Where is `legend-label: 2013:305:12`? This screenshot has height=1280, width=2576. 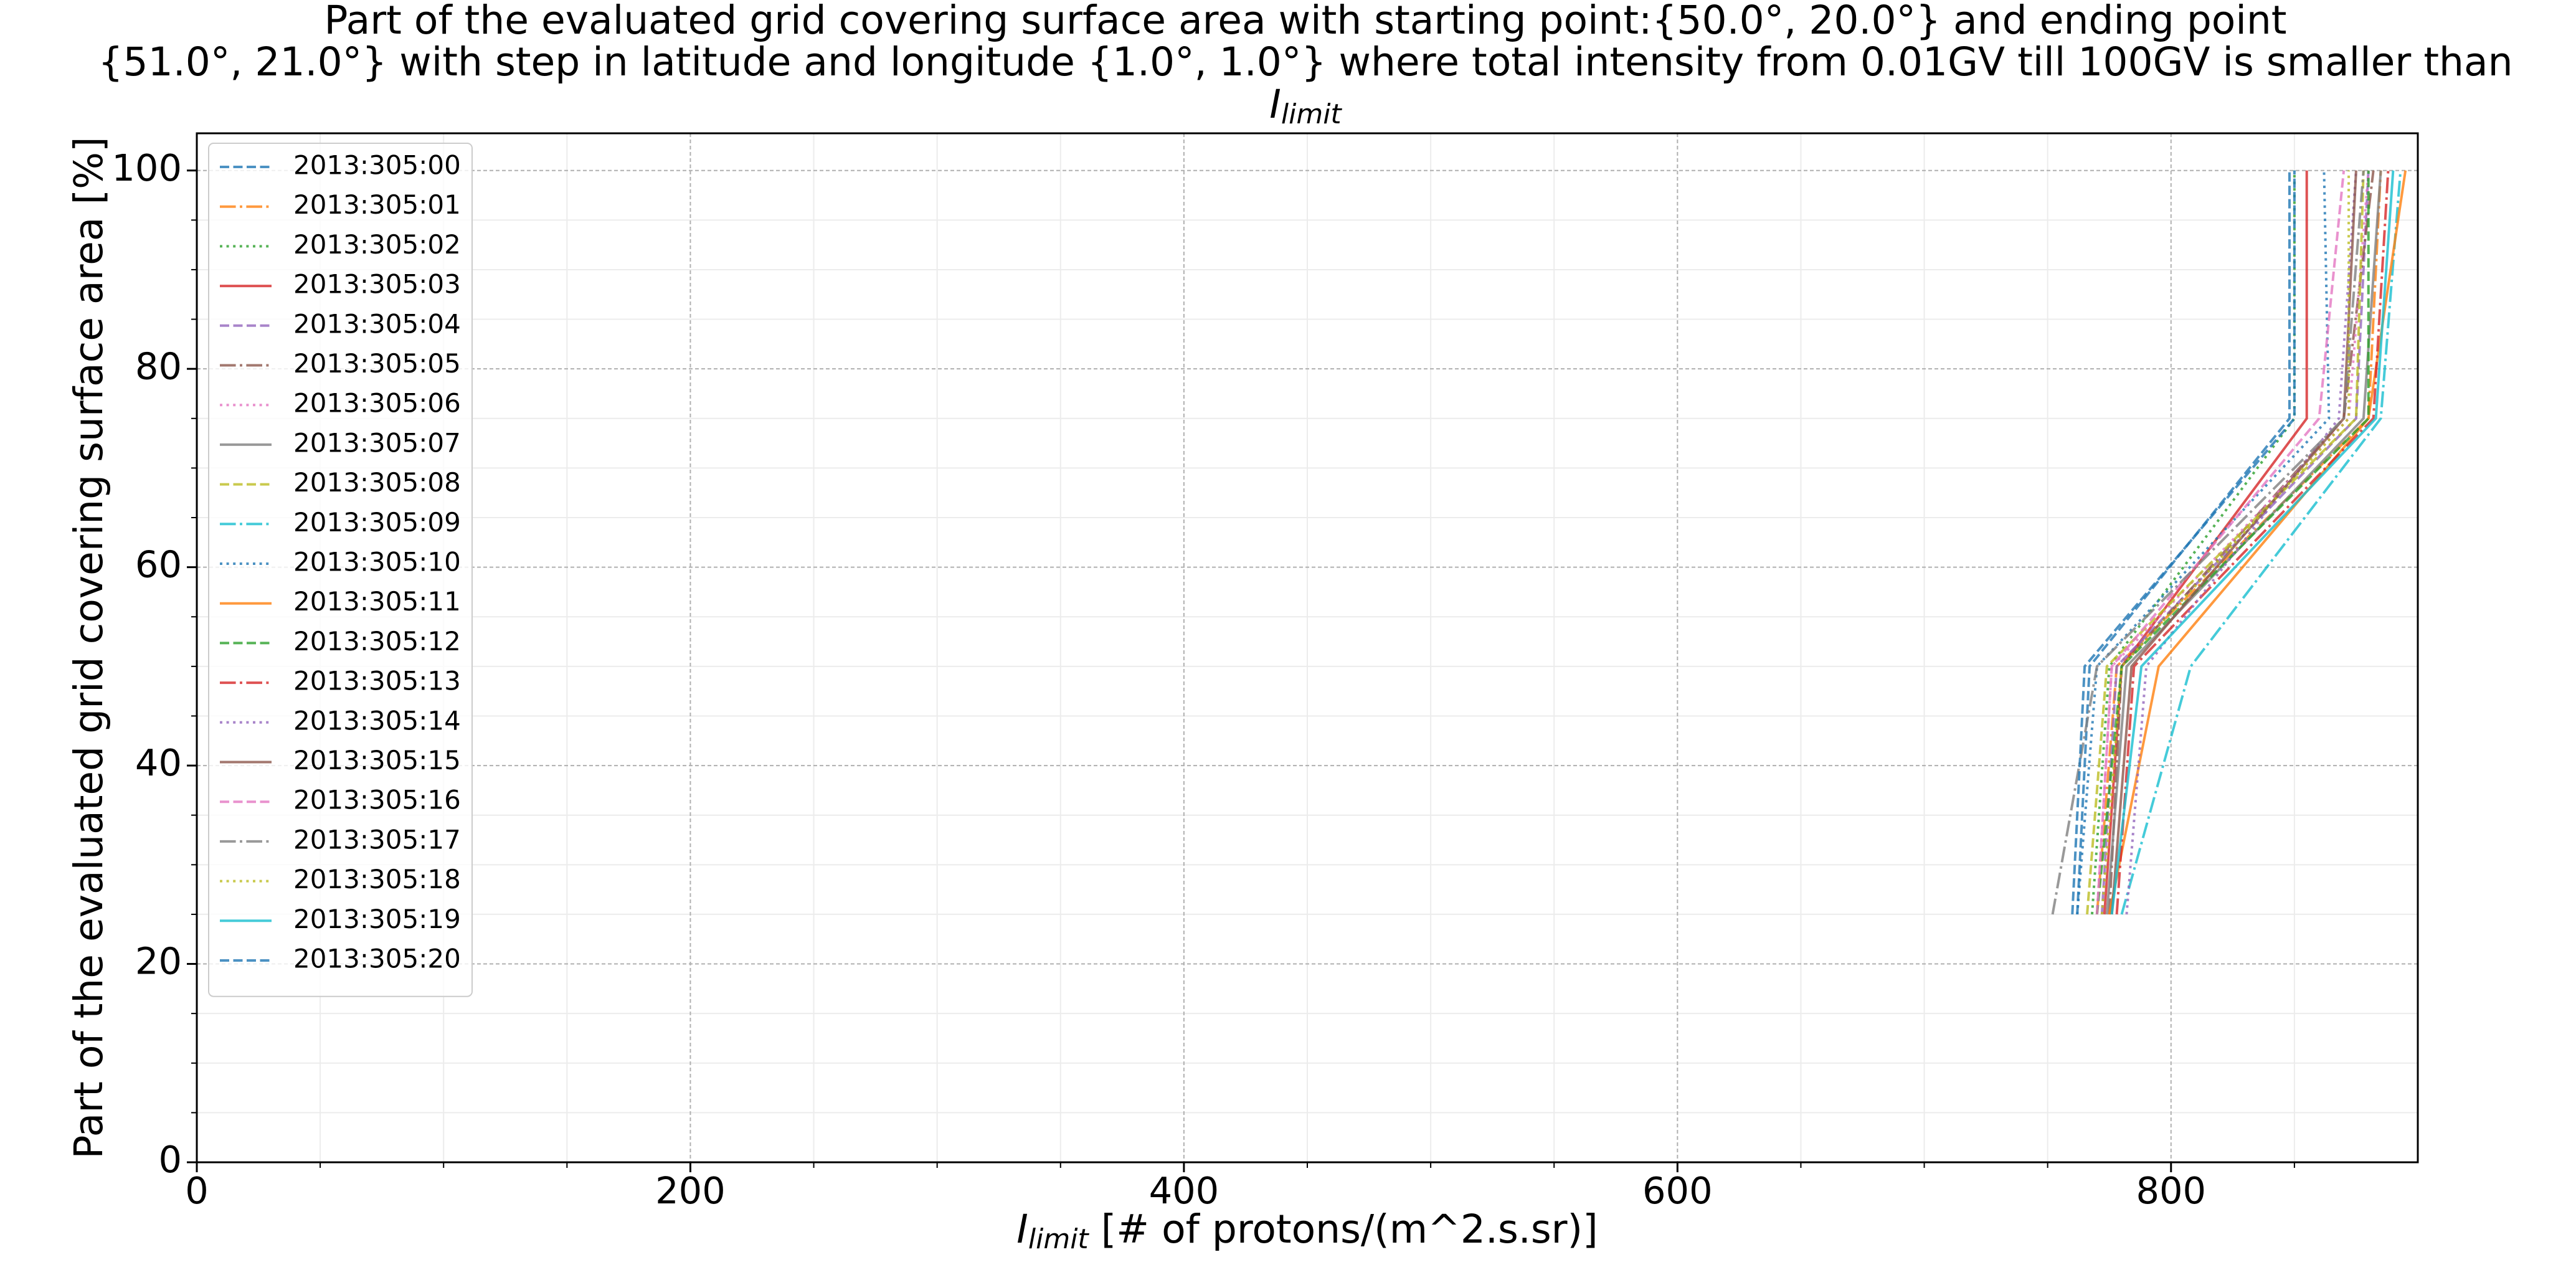
legend-label: 2013:305:12 is located at coordinates (377, 641).